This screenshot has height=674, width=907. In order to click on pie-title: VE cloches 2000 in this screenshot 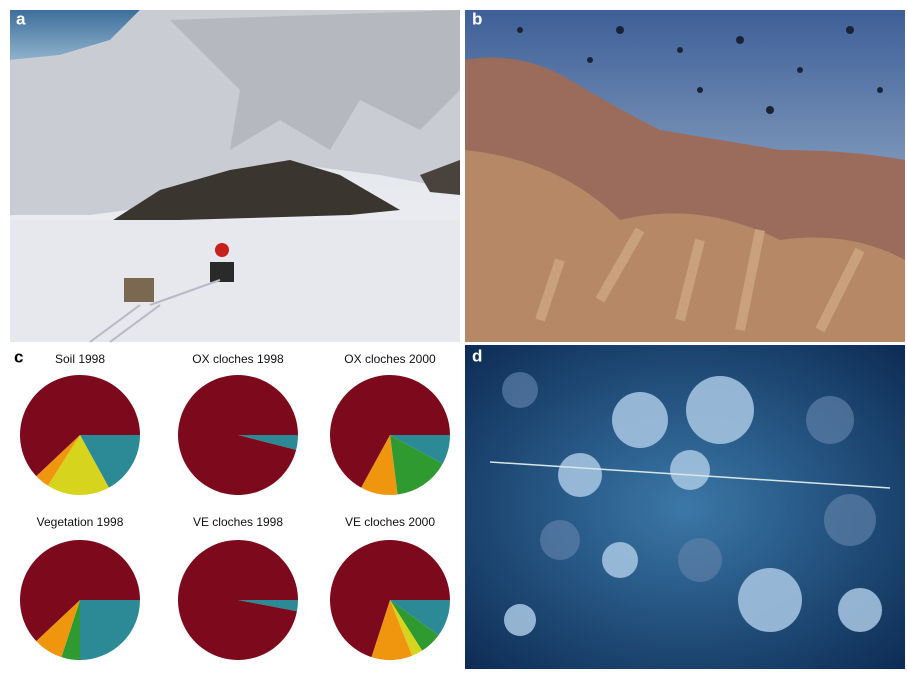, I will do `click(390, 522)`.